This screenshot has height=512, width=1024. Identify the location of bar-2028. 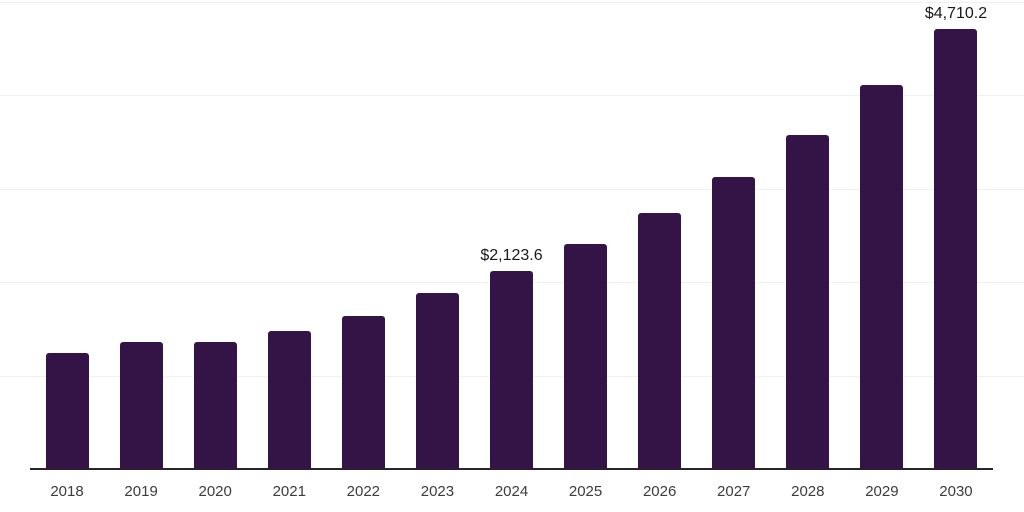
(808, 301).